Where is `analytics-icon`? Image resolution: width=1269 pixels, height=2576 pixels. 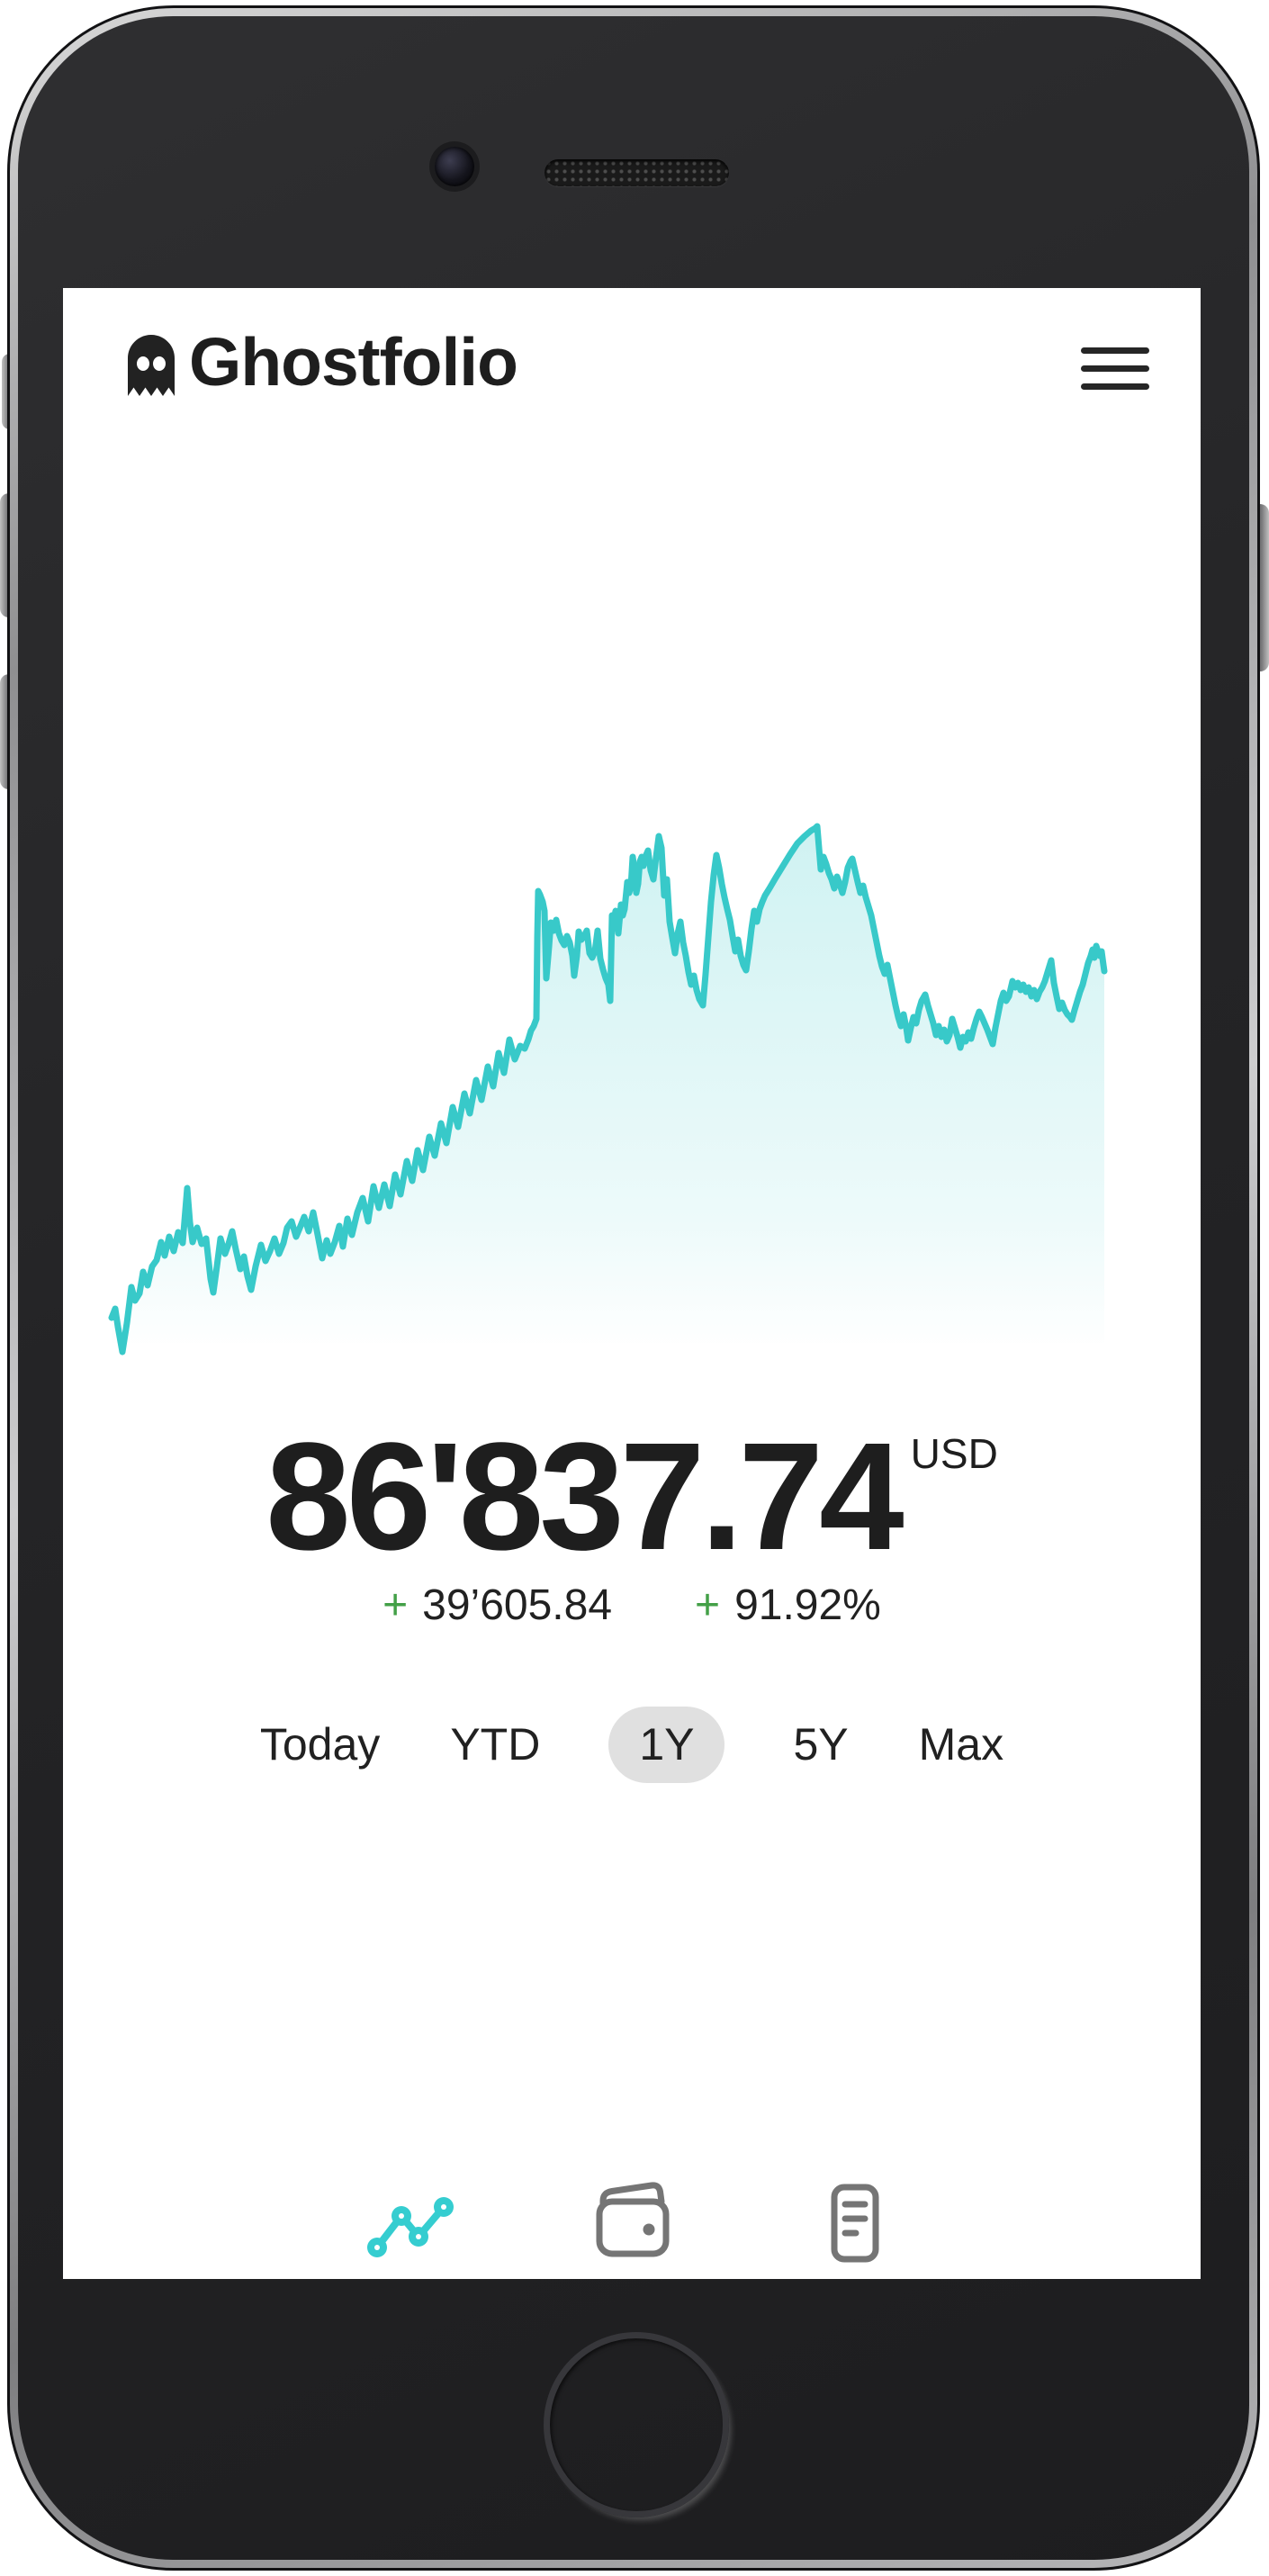
analytics-icon is located at coordinates (411, 2227).